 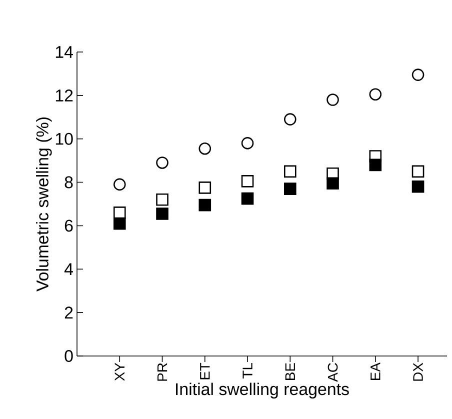 I want to click on x-tick-label: EA, so click(x=375, y=371).